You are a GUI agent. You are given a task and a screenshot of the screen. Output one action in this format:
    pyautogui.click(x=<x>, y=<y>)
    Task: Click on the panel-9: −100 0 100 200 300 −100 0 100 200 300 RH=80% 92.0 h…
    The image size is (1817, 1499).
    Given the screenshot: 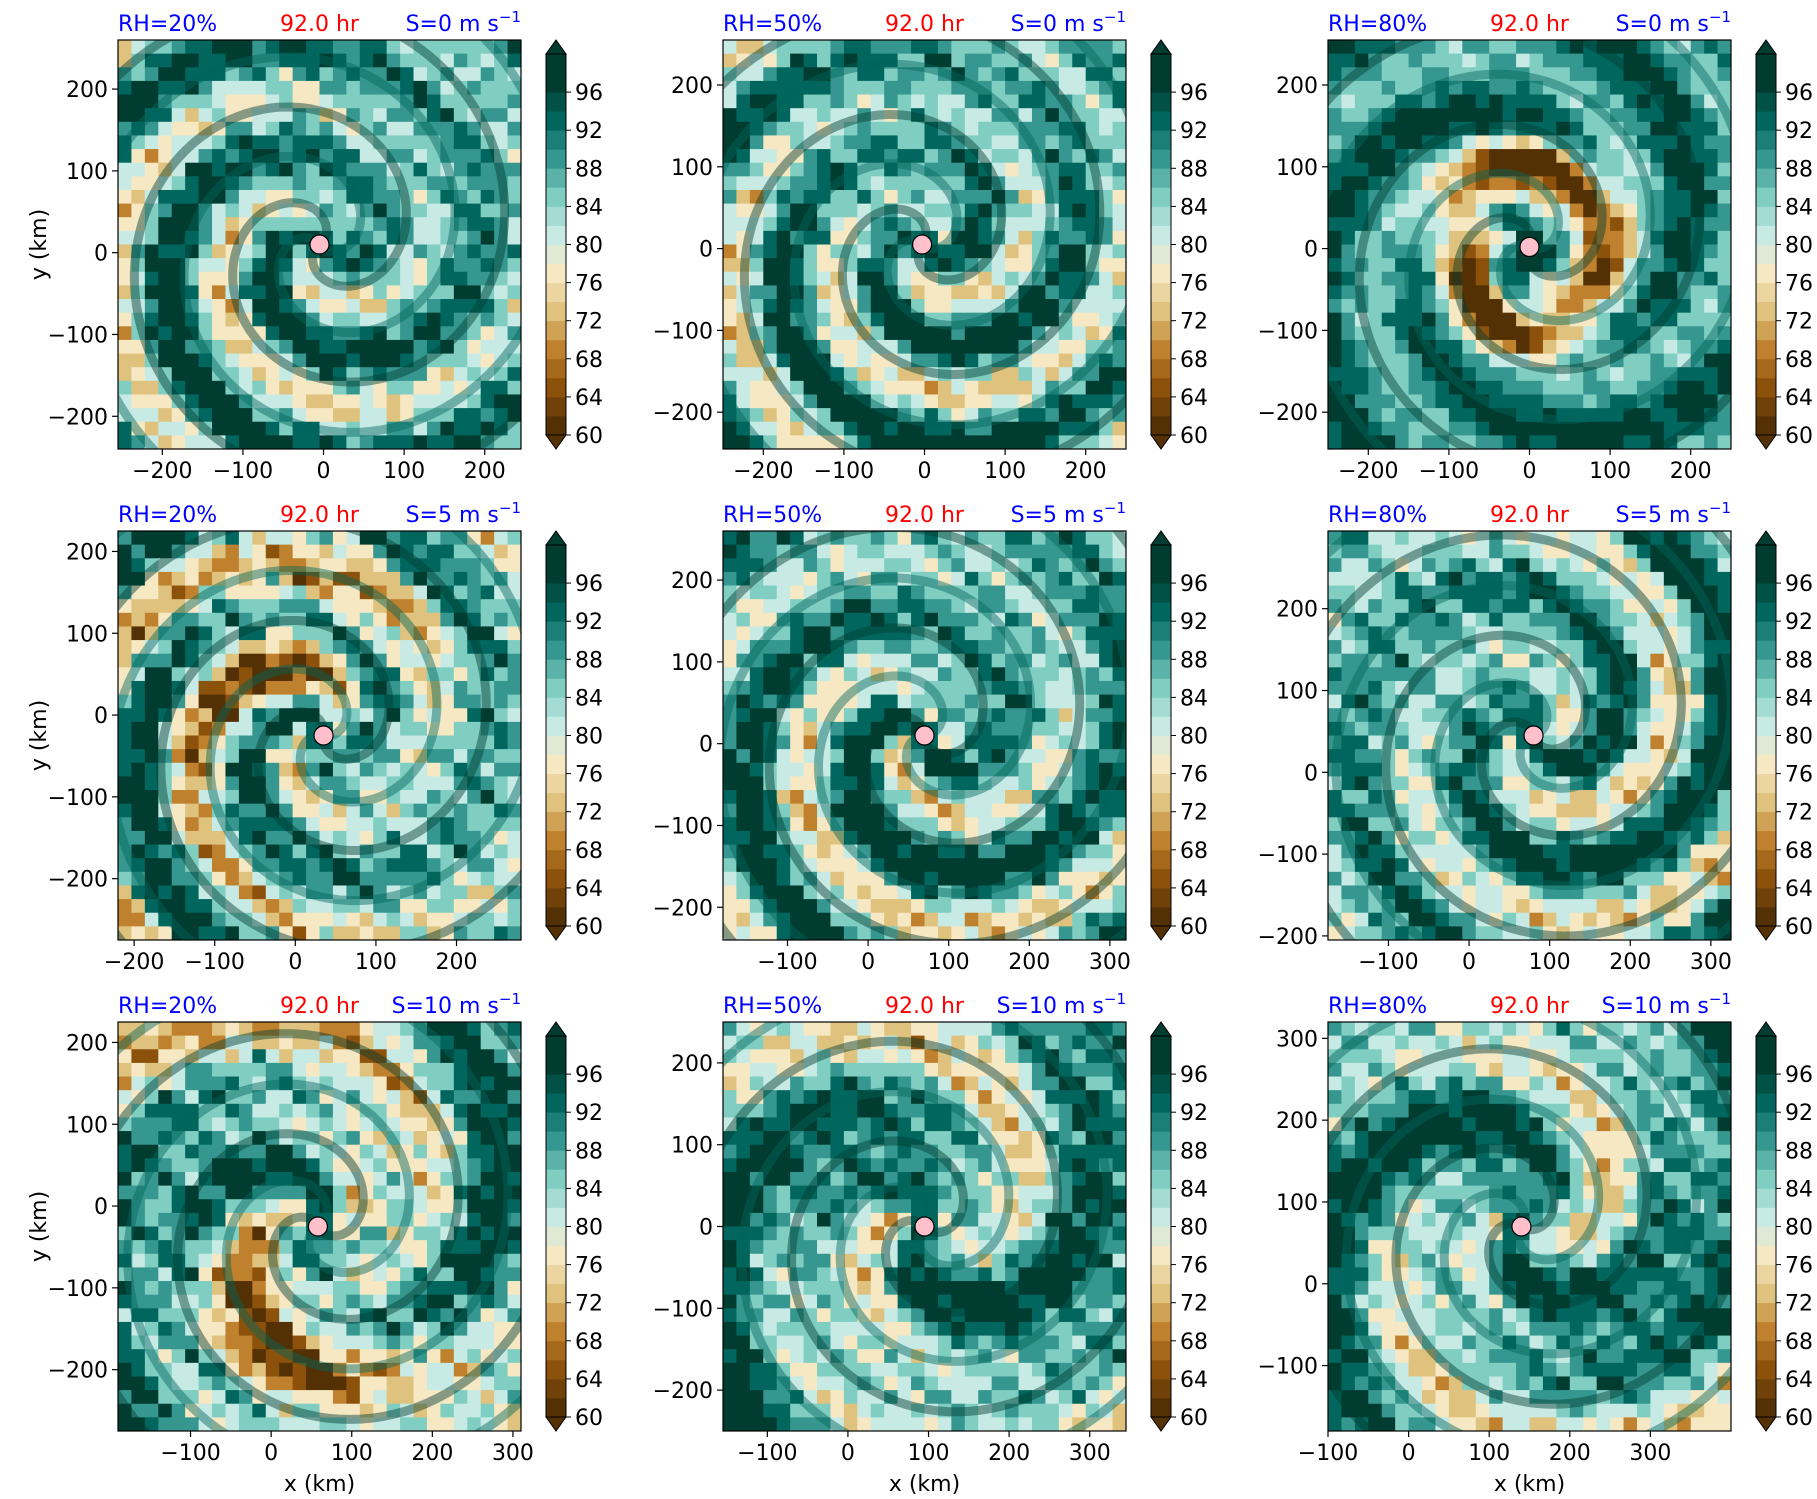 What is the action you would take?
    pyautogui.click(x=1535, y=1243)
    